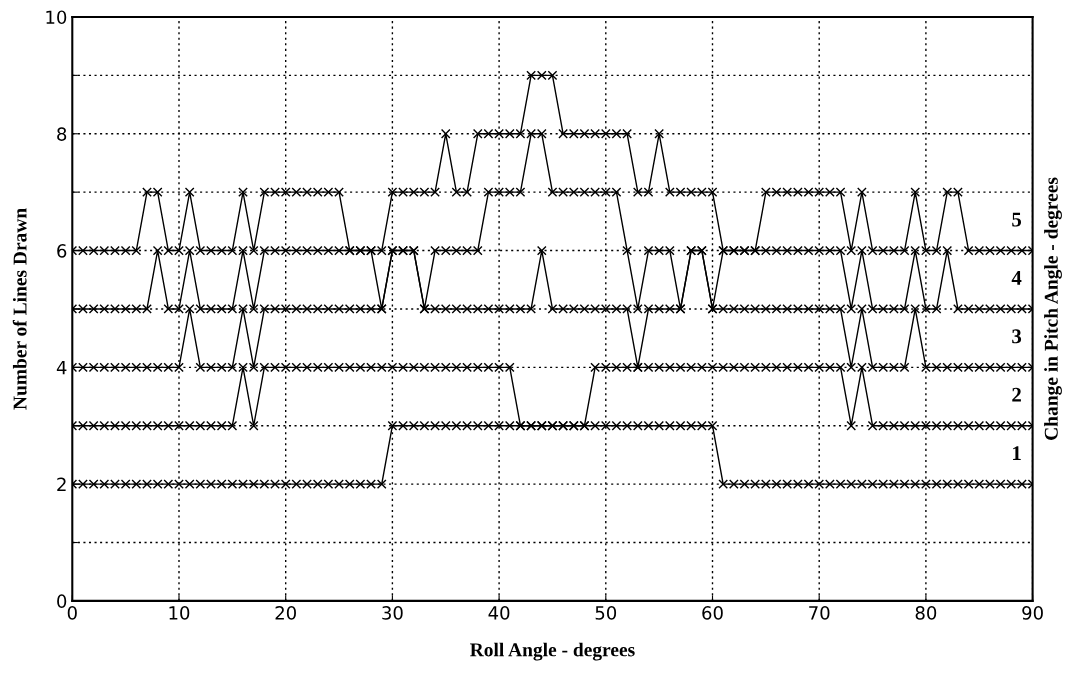 Image resolution: width=1079 pixels, height=679 pixels. I want to click on series-label: 5, so click(1017, 219).